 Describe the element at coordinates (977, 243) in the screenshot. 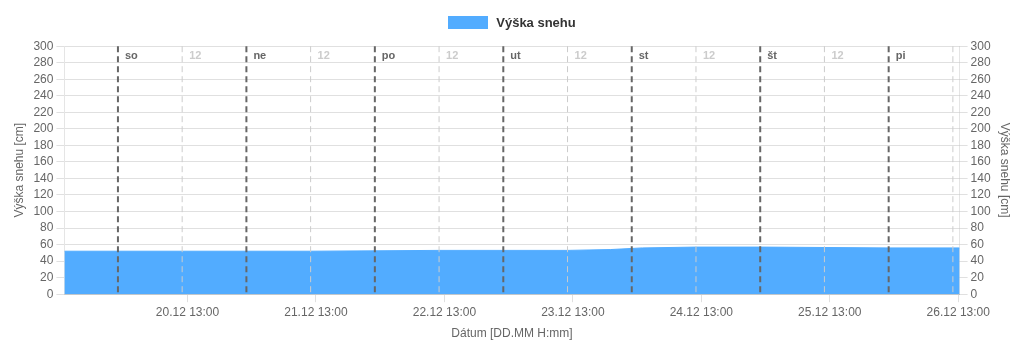

I see `y2-tick-label: 60` at that location.